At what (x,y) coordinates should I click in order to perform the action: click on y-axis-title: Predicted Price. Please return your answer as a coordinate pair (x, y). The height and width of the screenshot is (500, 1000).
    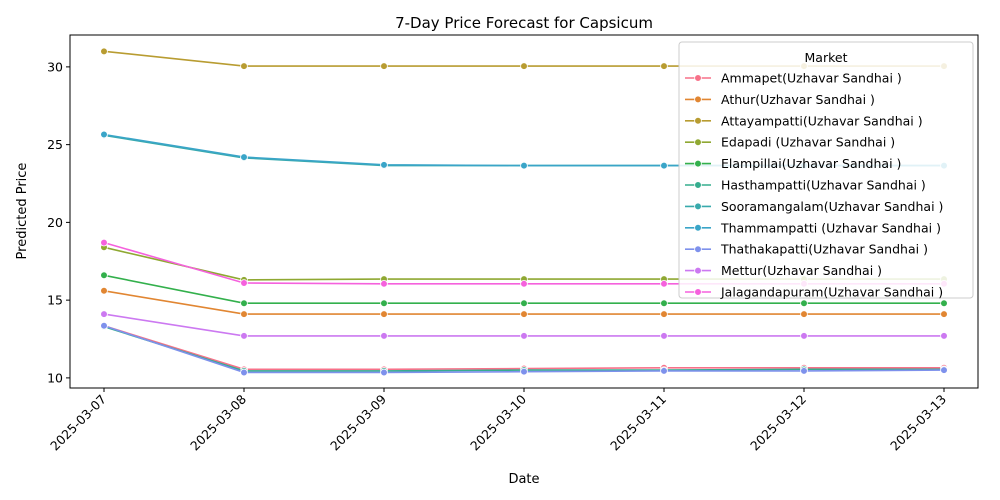
    Looking at the image, I should click on (22, 211).